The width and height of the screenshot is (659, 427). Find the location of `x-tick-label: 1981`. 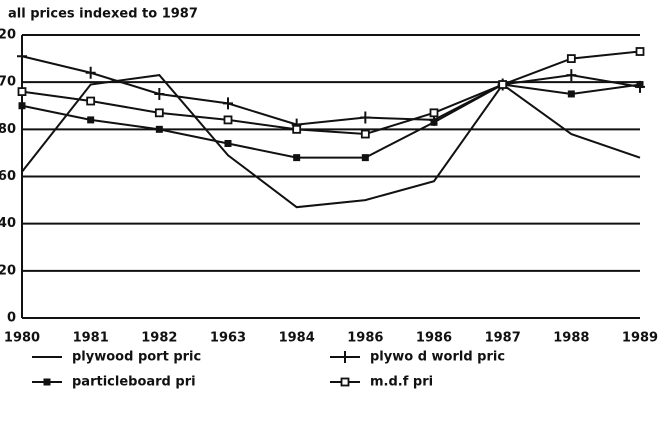

x-tick-label: 1981 is located at coordinates (91, 338).